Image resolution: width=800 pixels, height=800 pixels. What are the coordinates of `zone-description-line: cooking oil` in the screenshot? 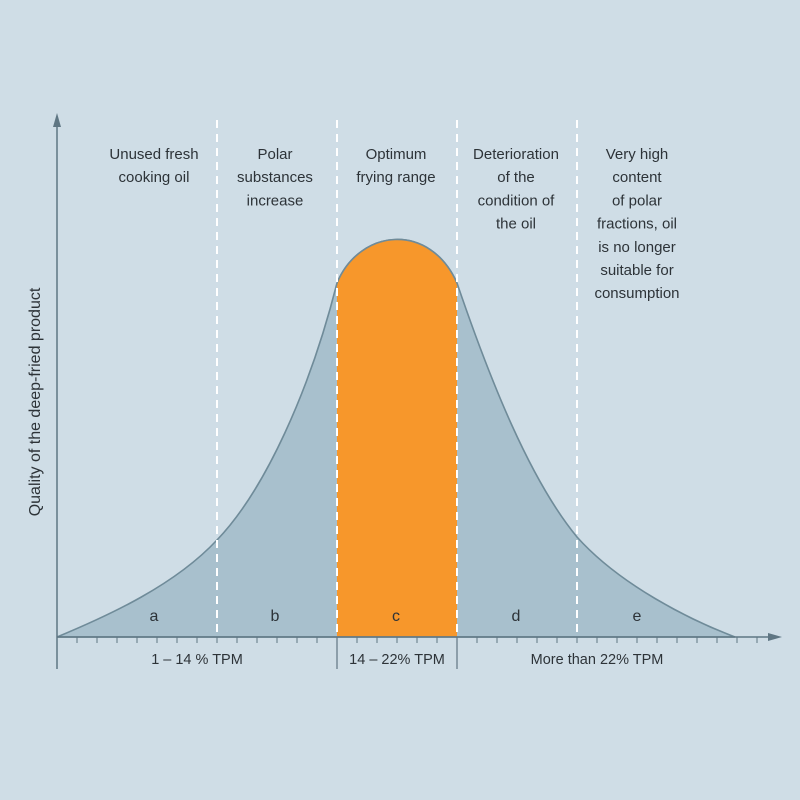 It's located at (154, 177).